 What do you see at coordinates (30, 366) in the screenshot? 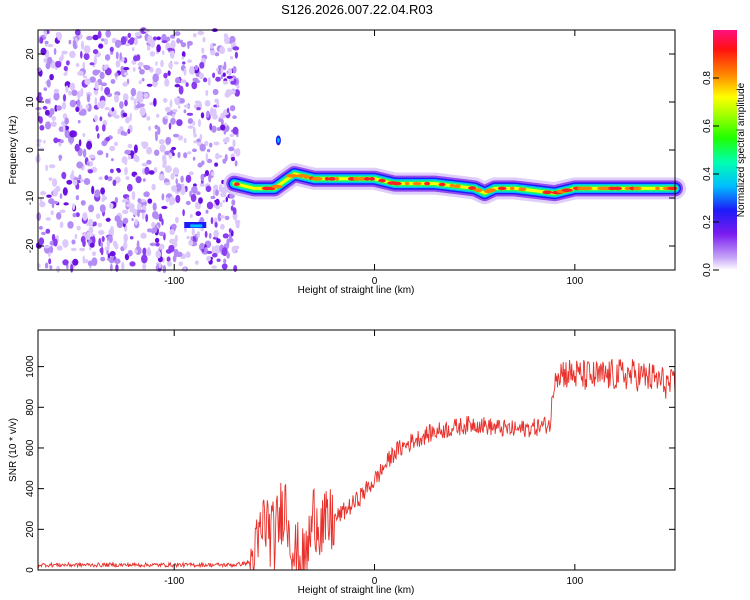
I see `y-tick-label: 1000` at bounding box center [30, 366].